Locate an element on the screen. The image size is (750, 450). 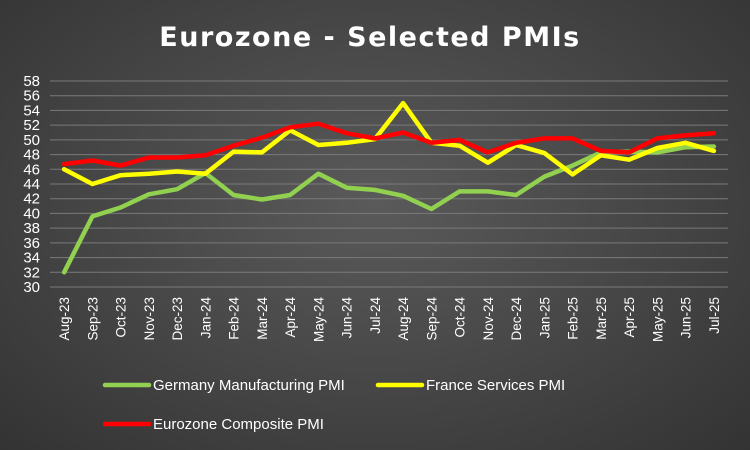
x-tick-label: Oct-24 is located at coordinates (460, 317).